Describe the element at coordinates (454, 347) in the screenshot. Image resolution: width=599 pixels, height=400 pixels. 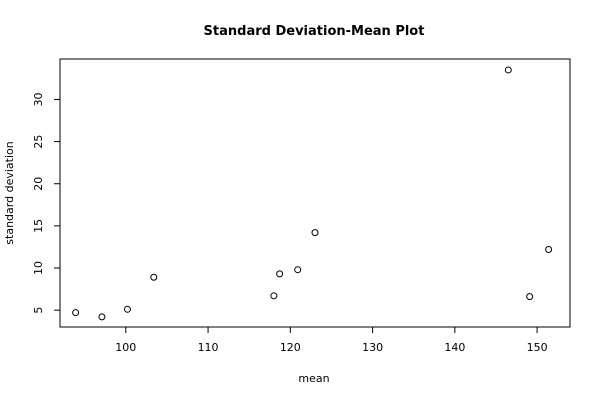
I see `x-tick-label: 140` at that location.